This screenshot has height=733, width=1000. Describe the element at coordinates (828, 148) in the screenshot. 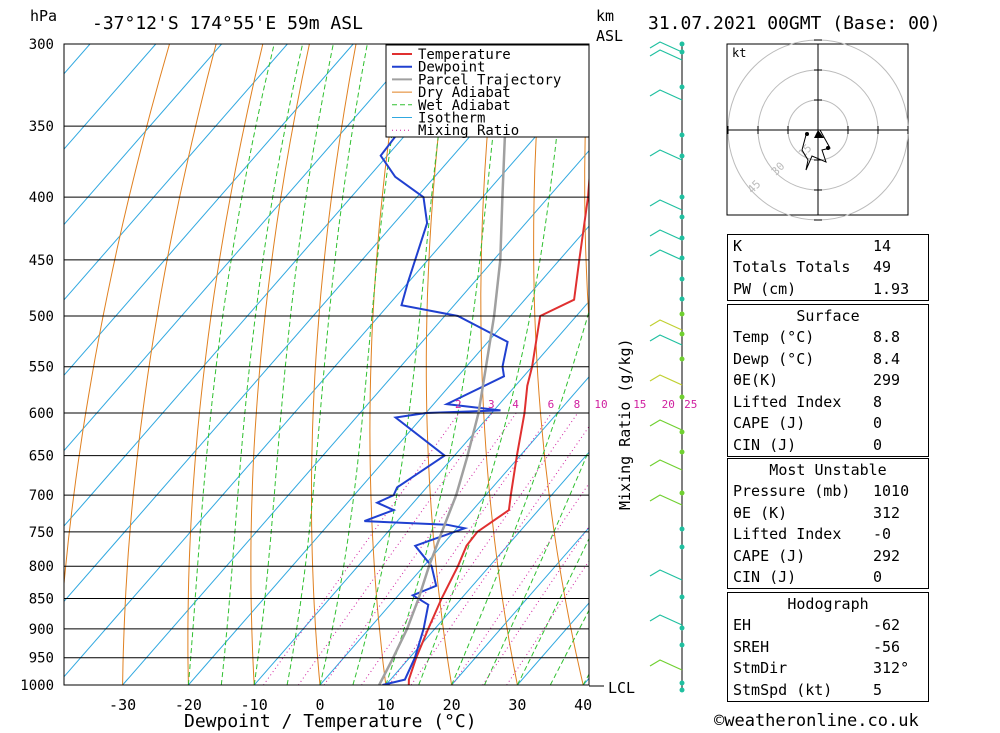

I see `hodograph-point` at that location.